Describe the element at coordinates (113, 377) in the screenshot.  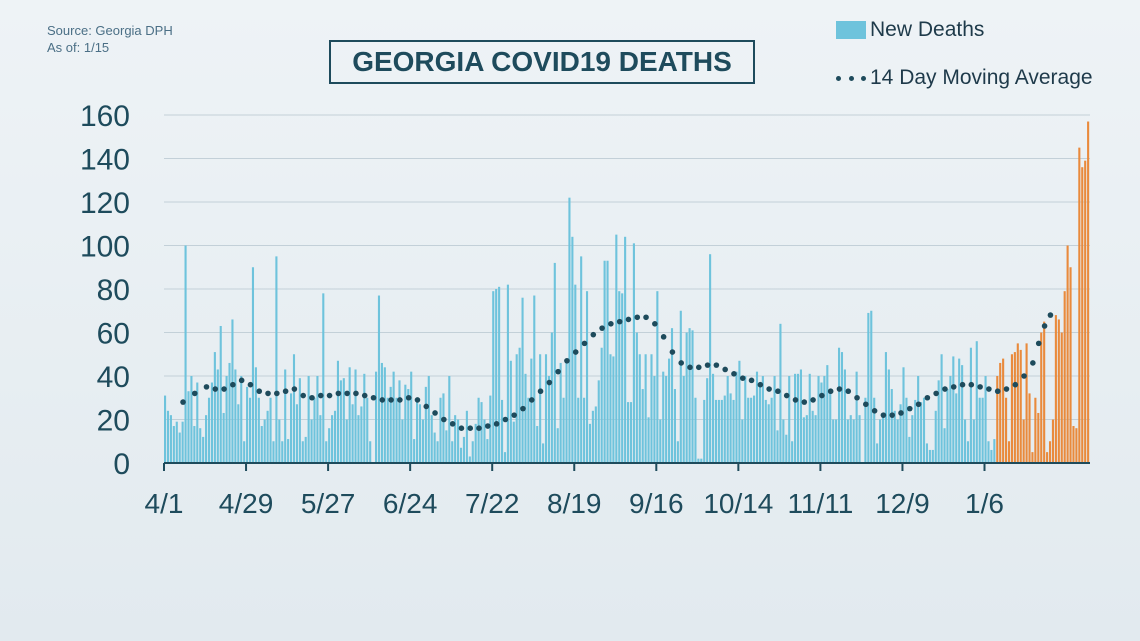
I see `y-tick-label: 40` at that location.